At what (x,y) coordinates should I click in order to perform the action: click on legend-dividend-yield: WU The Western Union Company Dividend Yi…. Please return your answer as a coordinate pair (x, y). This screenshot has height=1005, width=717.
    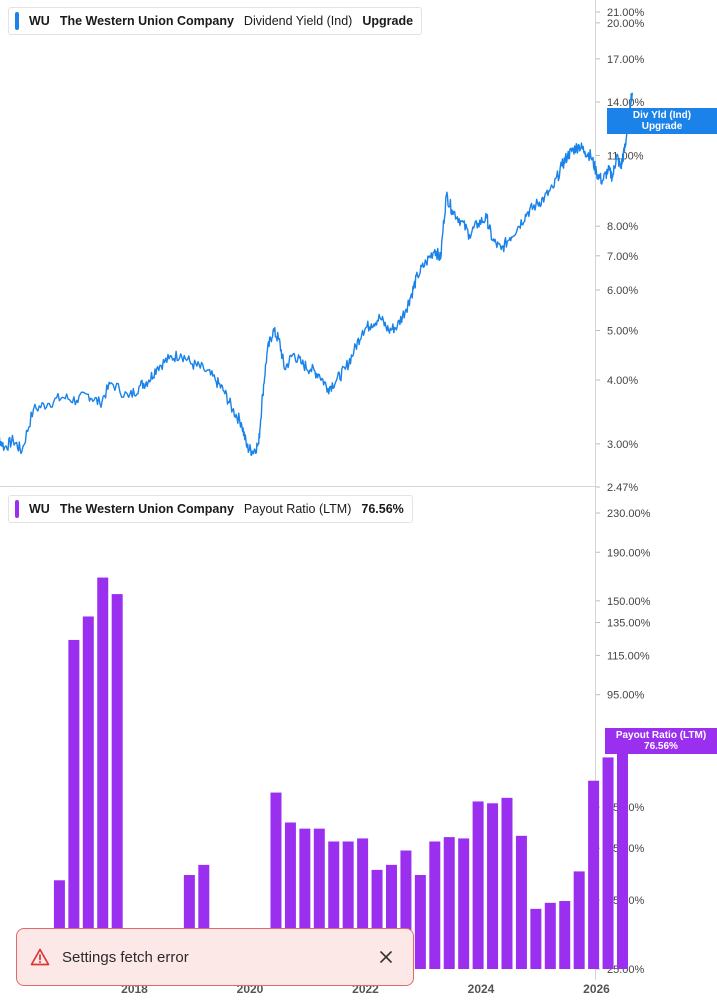
    Looking at the image, I should click on (215, 21).